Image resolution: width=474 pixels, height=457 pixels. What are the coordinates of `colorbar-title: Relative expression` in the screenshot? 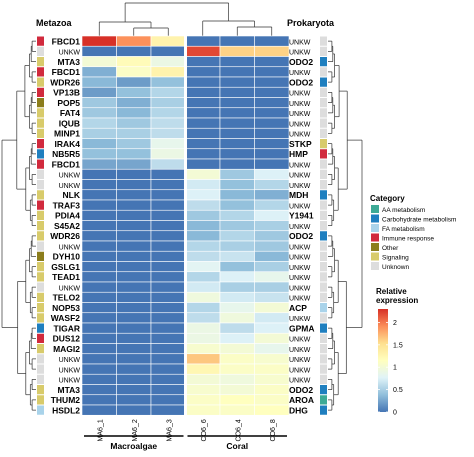 It's located at (397, 296).